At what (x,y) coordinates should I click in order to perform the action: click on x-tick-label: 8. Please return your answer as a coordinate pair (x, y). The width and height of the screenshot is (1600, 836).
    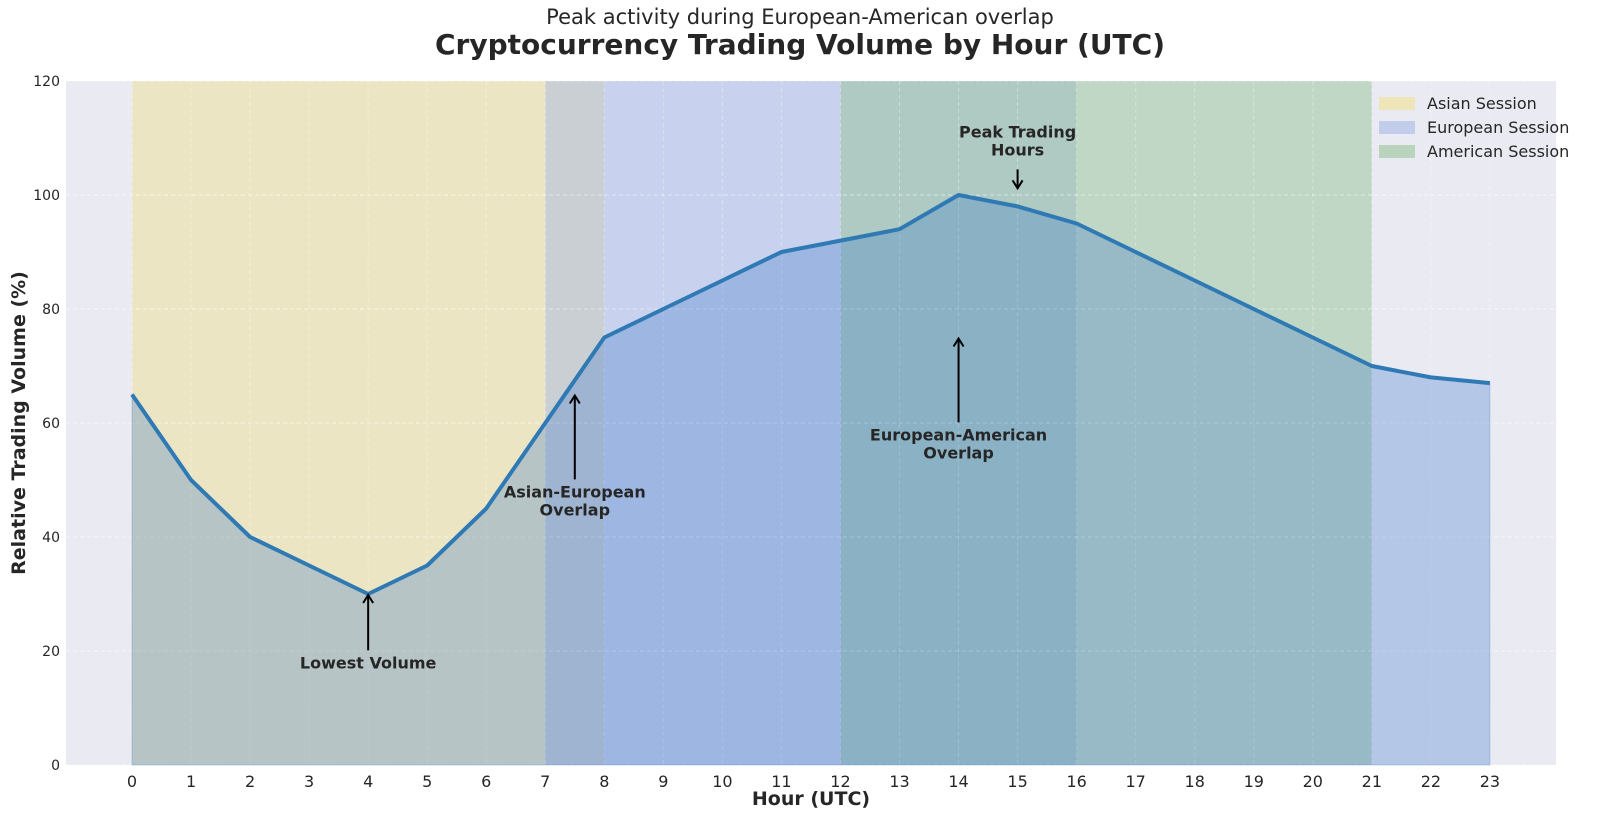
    Looking at the image, I should click on (604, 781).